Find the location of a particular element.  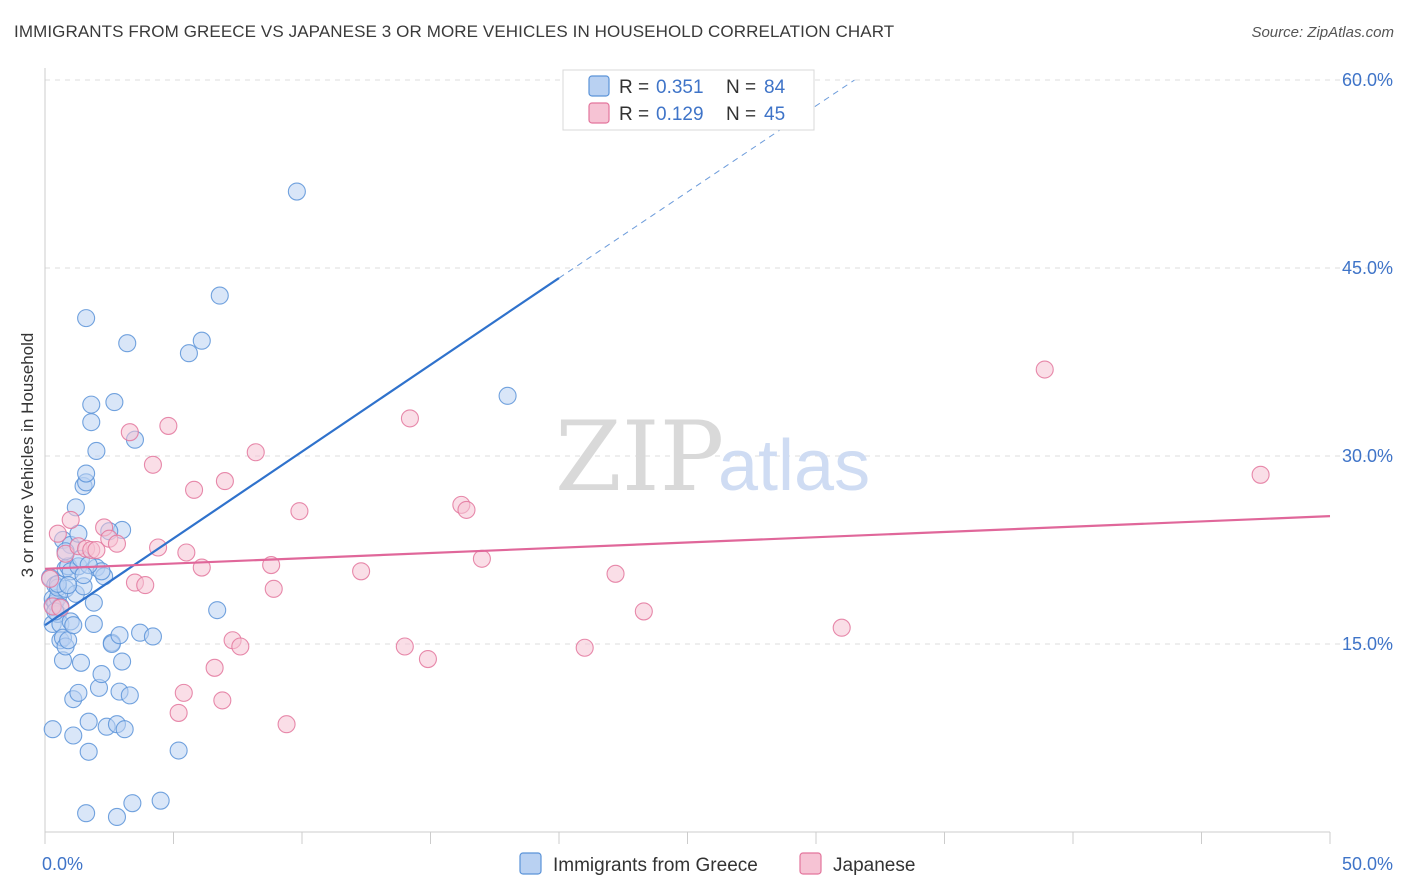

y-tick-label-0: 15.0% is located at coordinates (1367, 644).